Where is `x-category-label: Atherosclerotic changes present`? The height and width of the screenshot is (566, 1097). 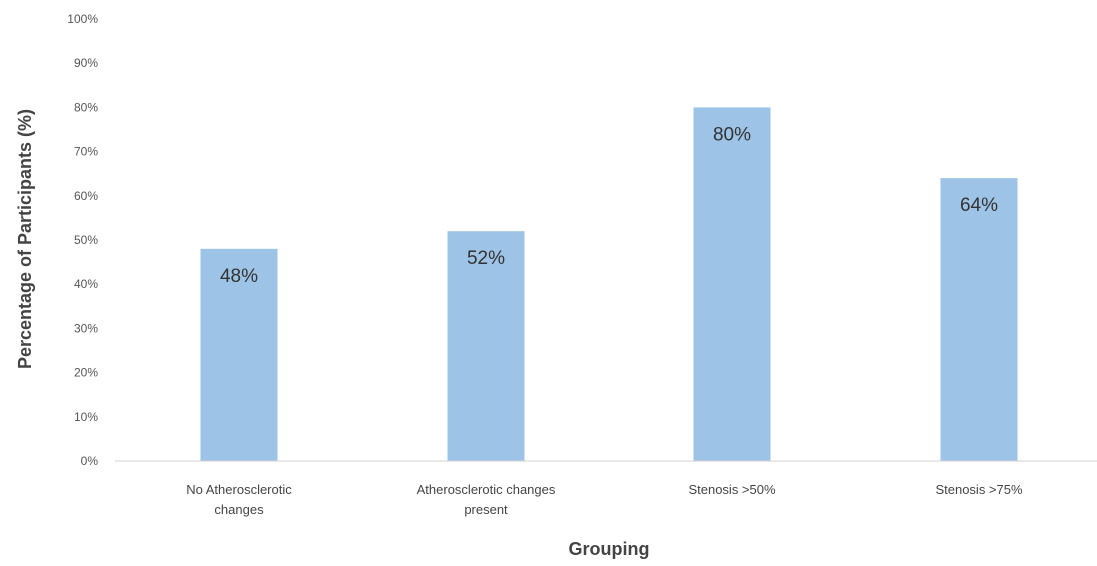 x-category-label: Atherosclerotic changes present is located at coordinates (486, 499).